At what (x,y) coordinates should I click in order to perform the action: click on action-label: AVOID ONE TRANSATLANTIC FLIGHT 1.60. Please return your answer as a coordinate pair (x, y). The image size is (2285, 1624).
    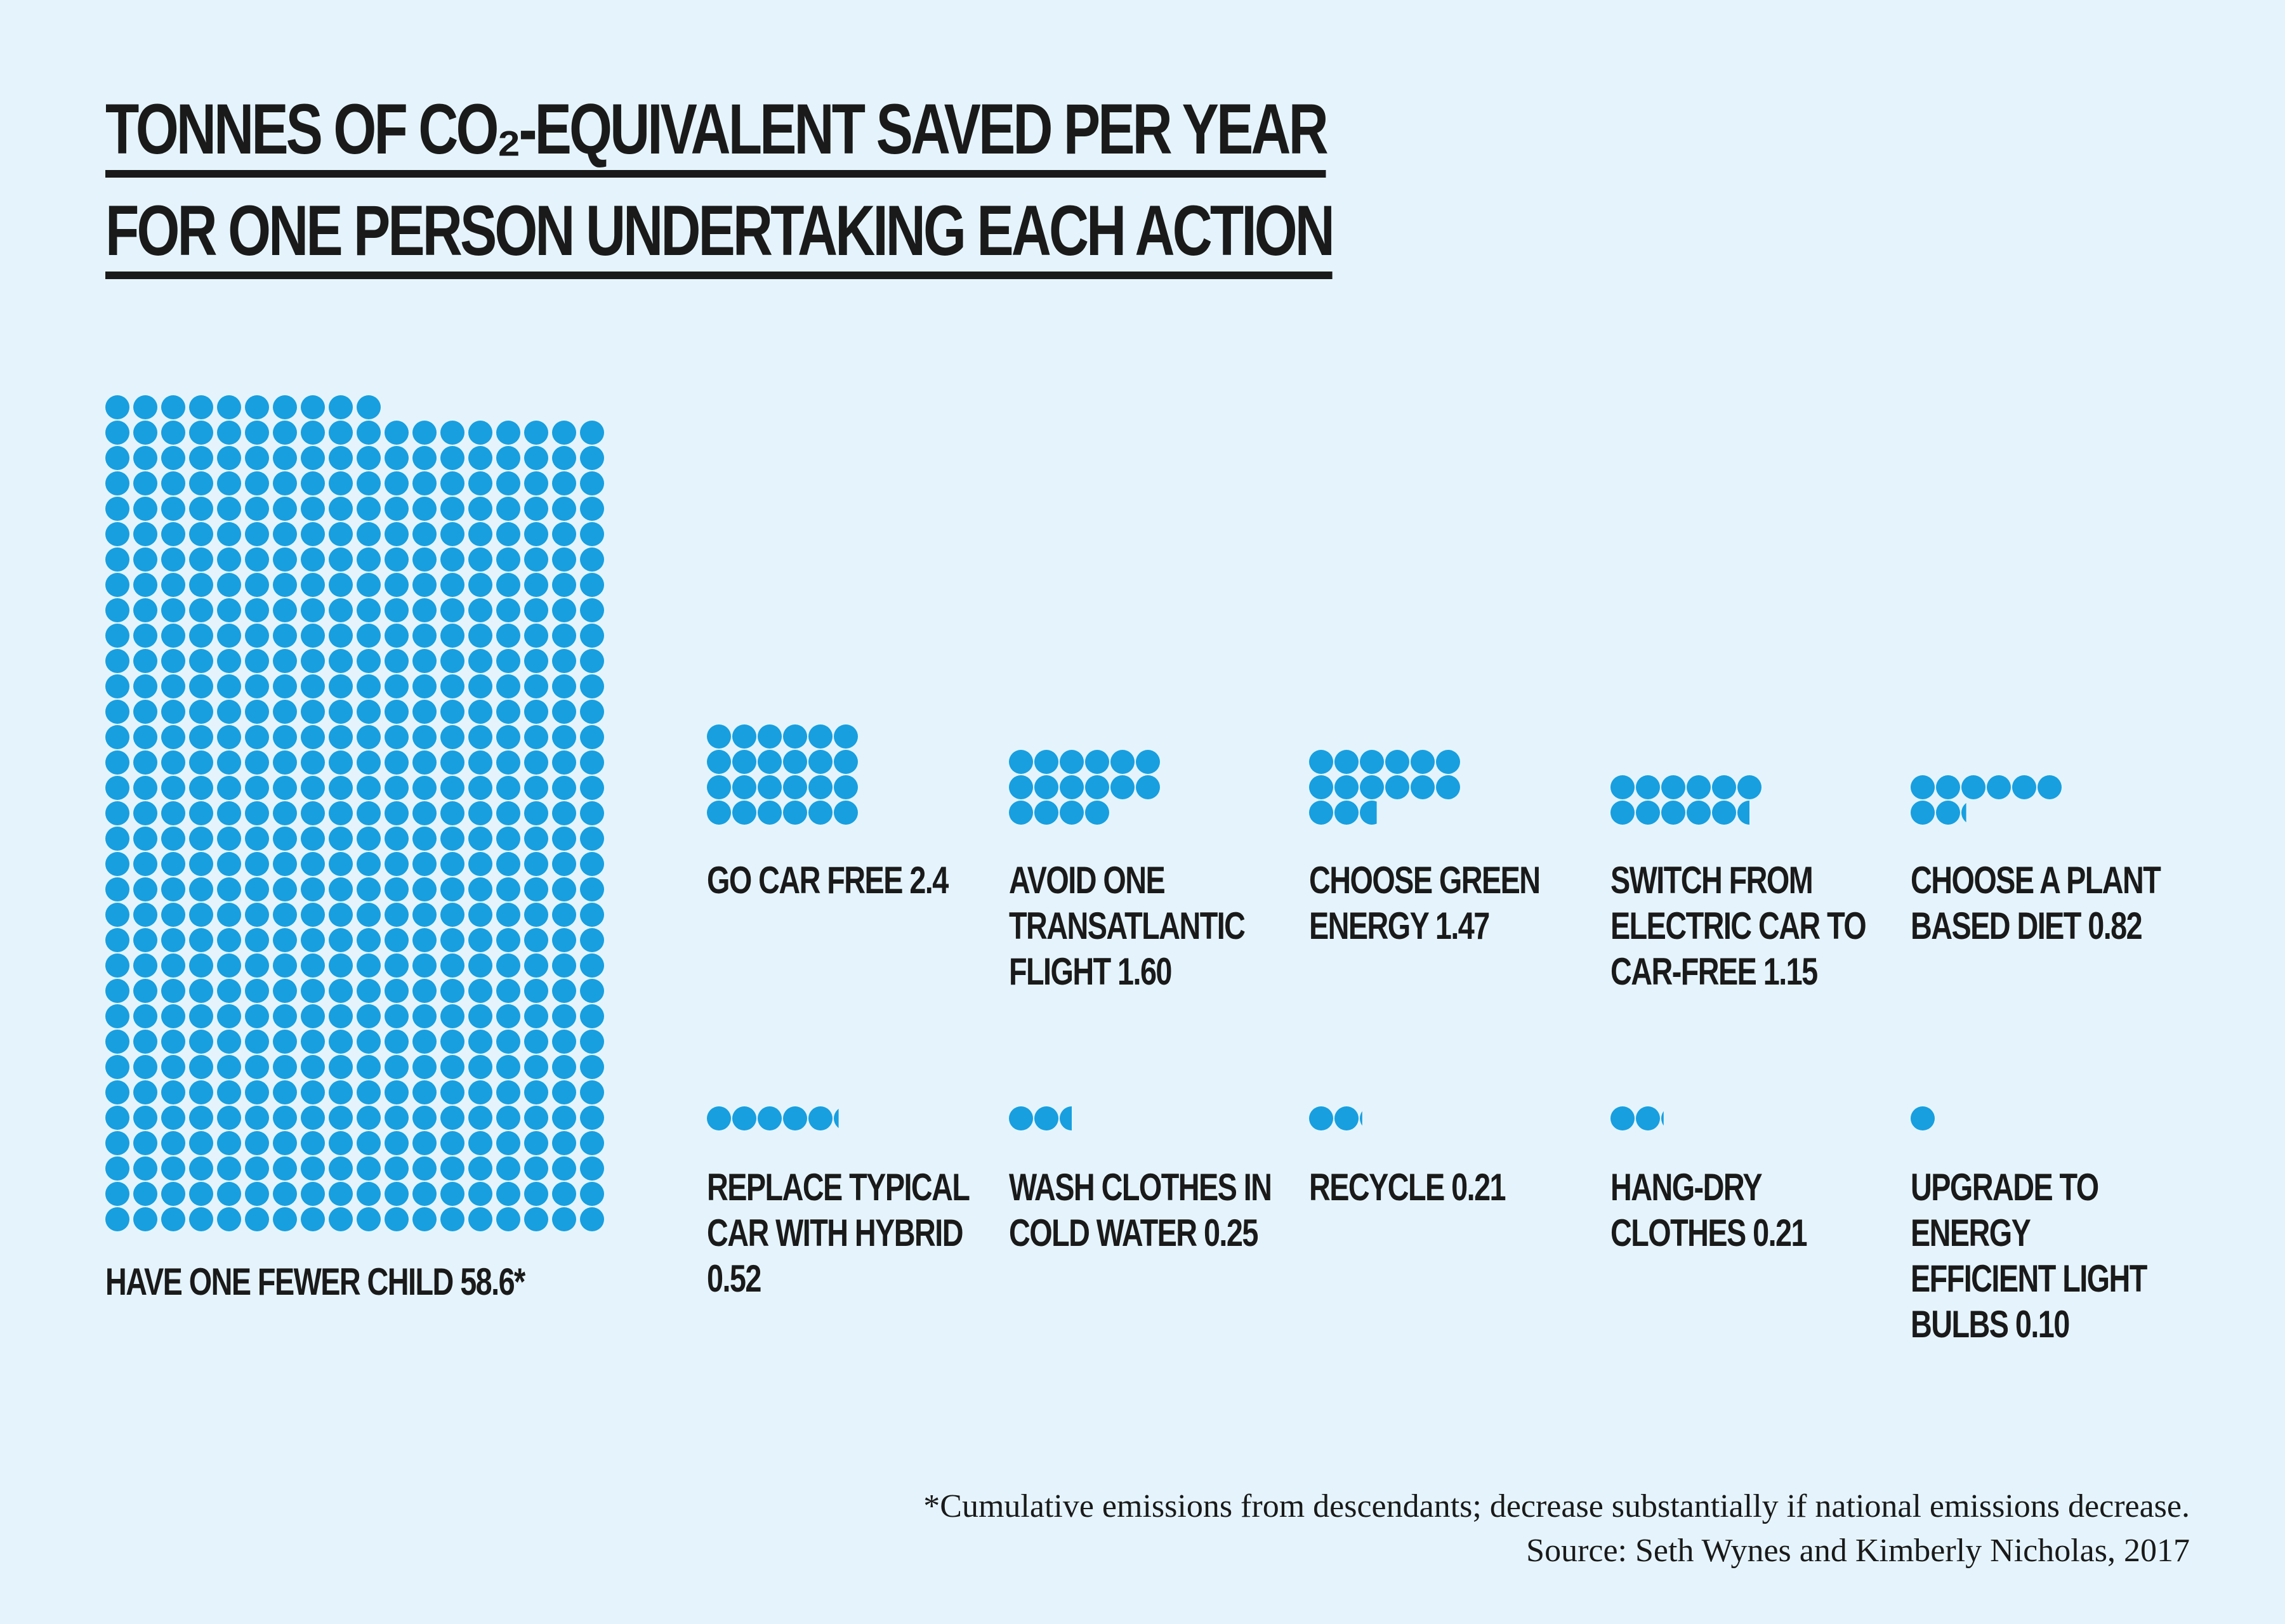
    Looking at the image, I should click on (1142, 926).